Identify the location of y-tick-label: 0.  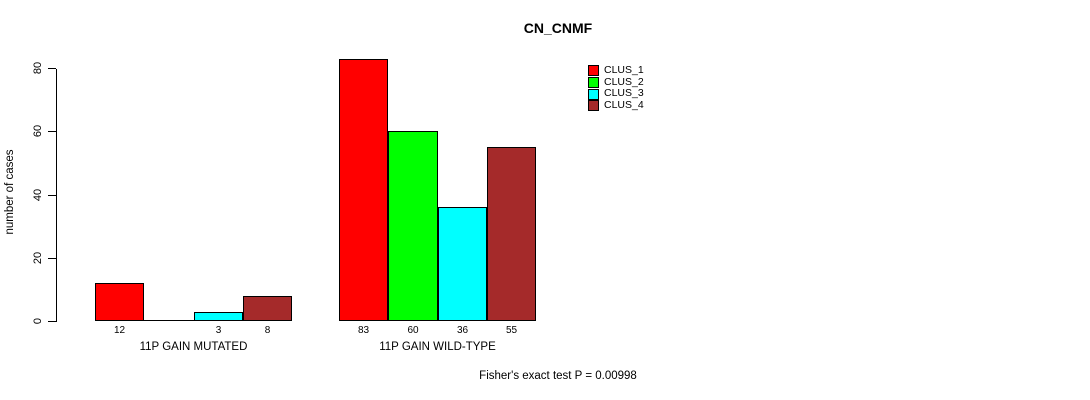
(38, 321).